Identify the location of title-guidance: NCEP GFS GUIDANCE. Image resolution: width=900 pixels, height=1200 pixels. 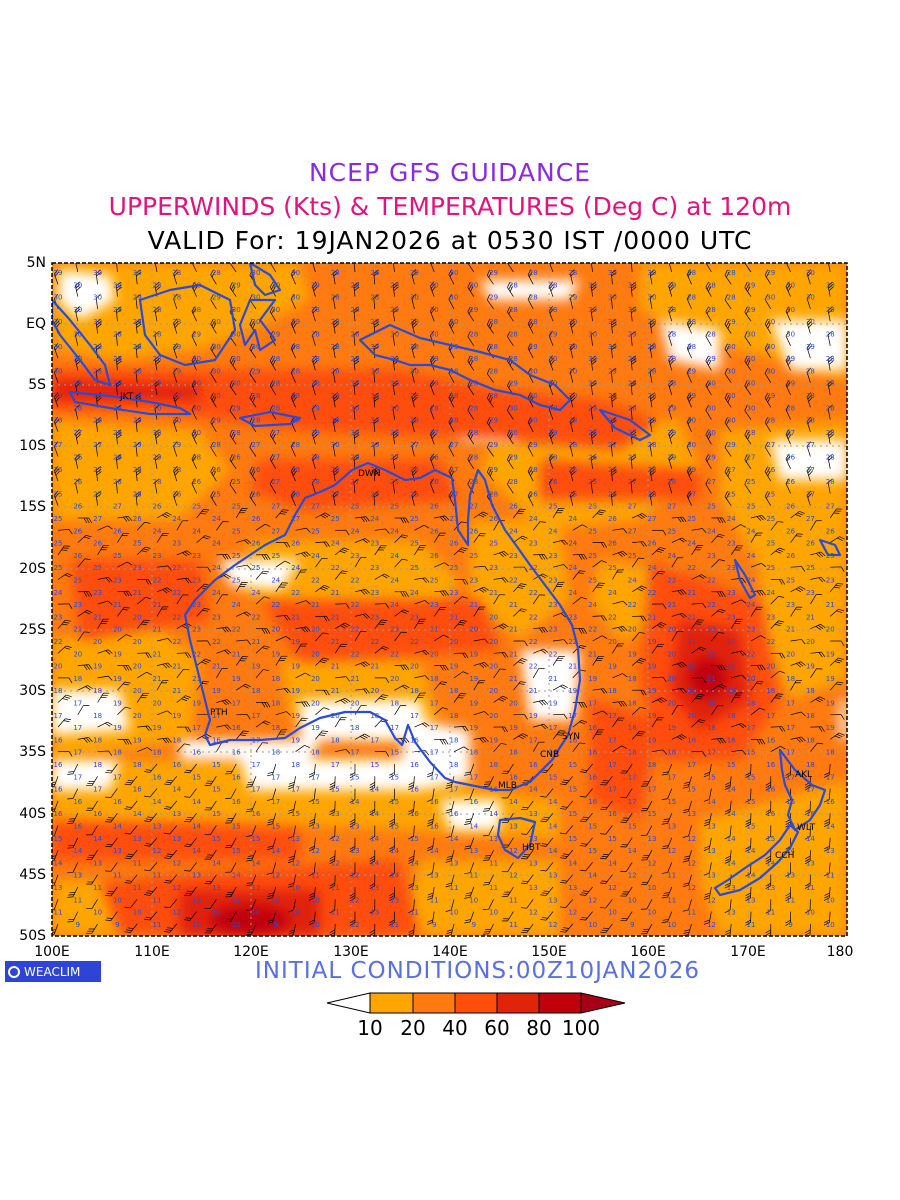
(449, 172).